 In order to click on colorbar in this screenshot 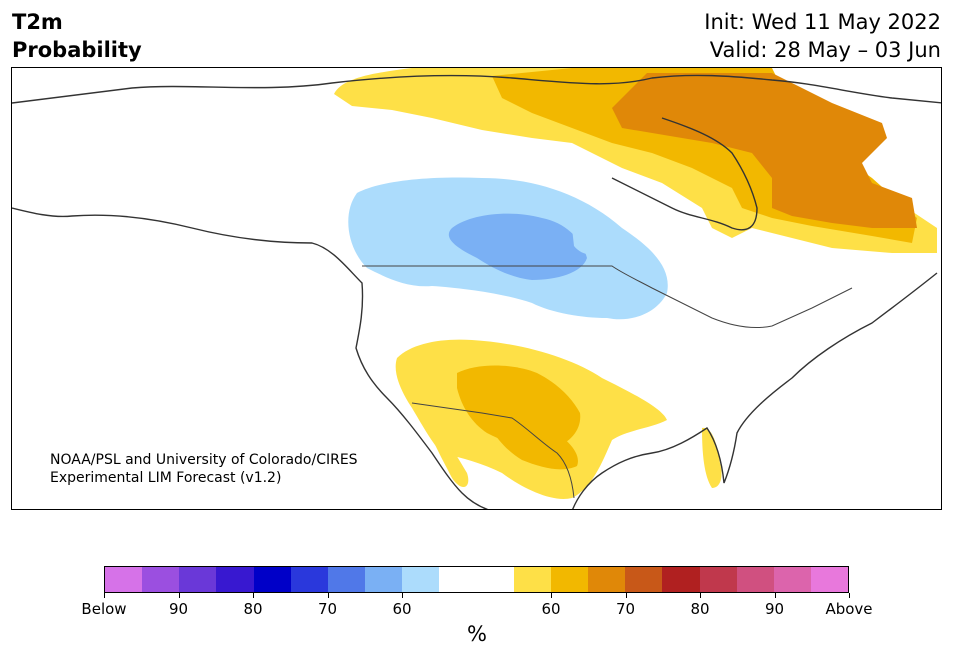, I will do `click(476, 579)`.